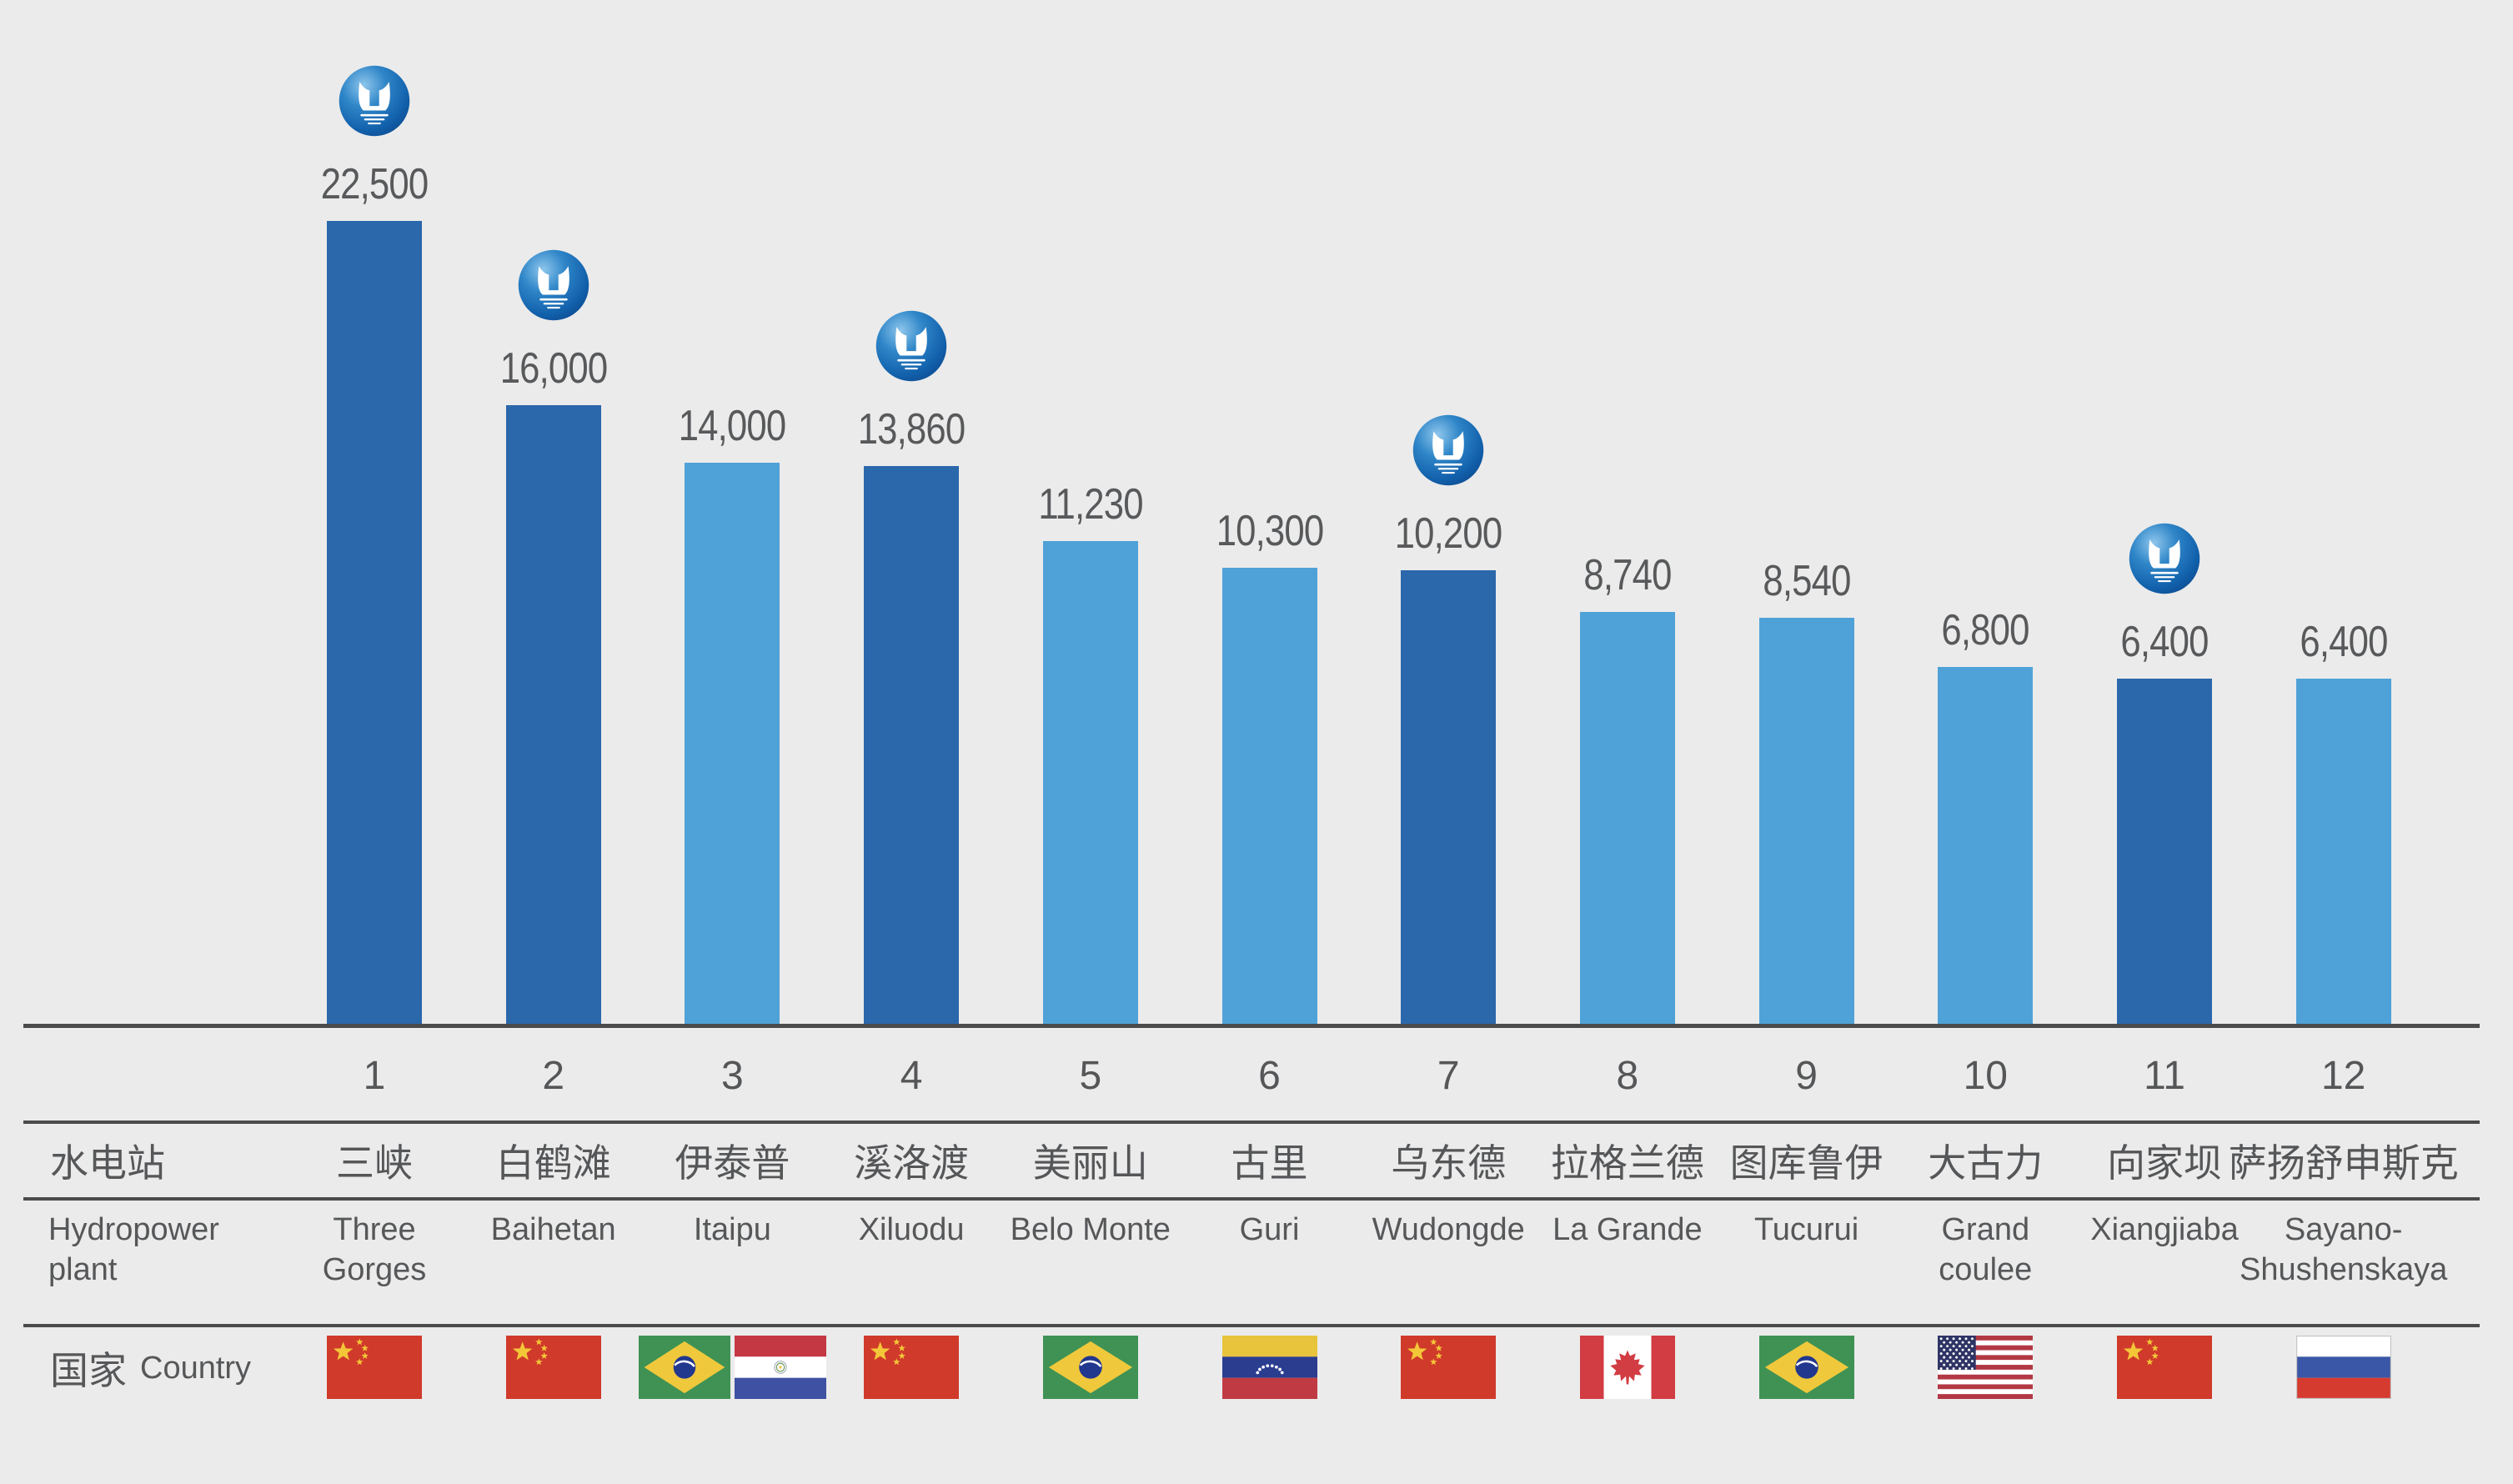  What do you see at coordinates (733, 426) in the screenshot?
I see `capacity-value-label: 14,000` at bounding box center [733, 426].